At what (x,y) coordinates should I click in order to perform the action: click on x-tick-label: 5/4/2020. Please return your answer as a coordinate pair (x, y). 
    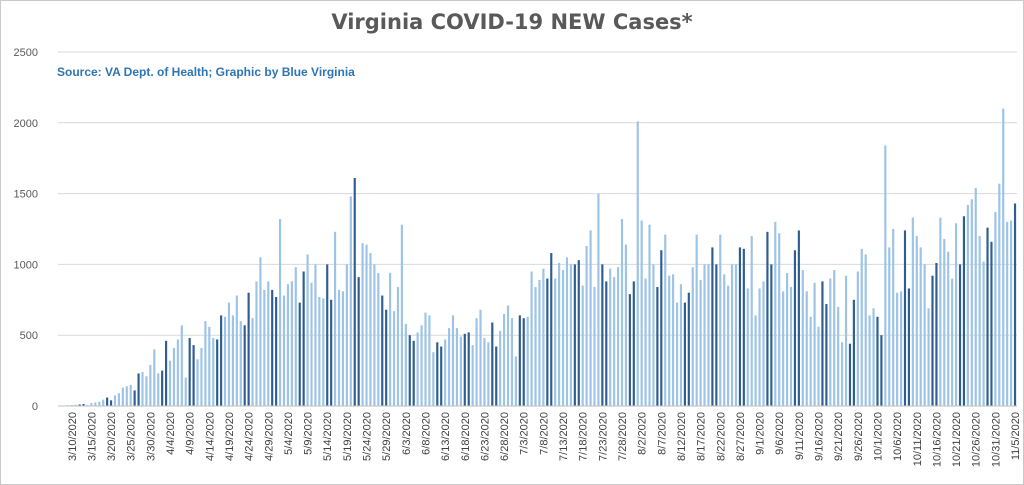
    Looking at the image, I should click on (289, 433).